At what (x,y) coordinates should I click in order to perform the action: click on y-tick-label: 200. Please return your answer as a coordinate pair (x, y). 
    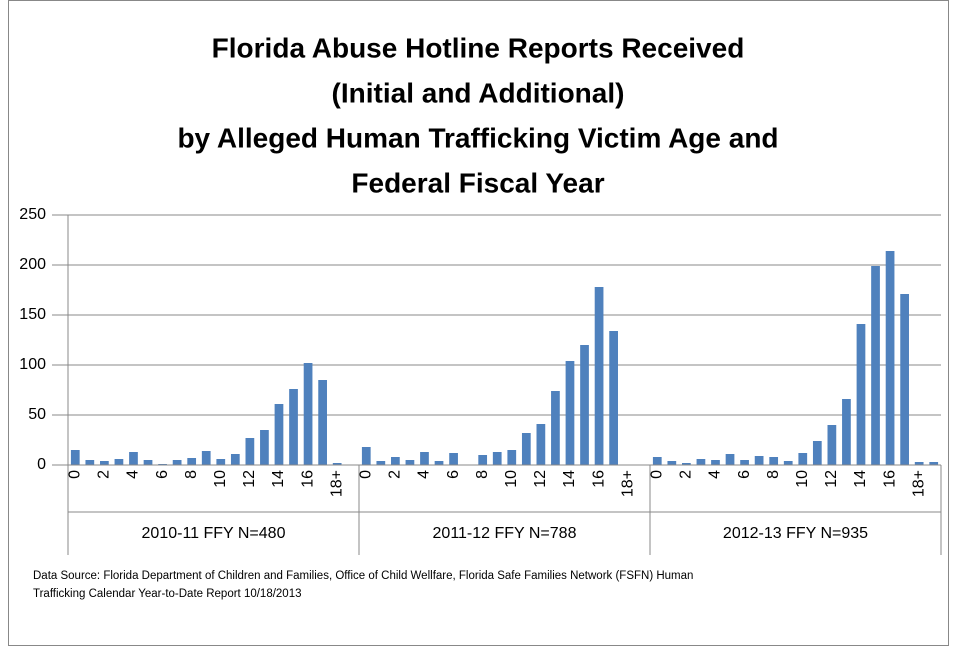
    Looking at the image, I should click on (32, 264).